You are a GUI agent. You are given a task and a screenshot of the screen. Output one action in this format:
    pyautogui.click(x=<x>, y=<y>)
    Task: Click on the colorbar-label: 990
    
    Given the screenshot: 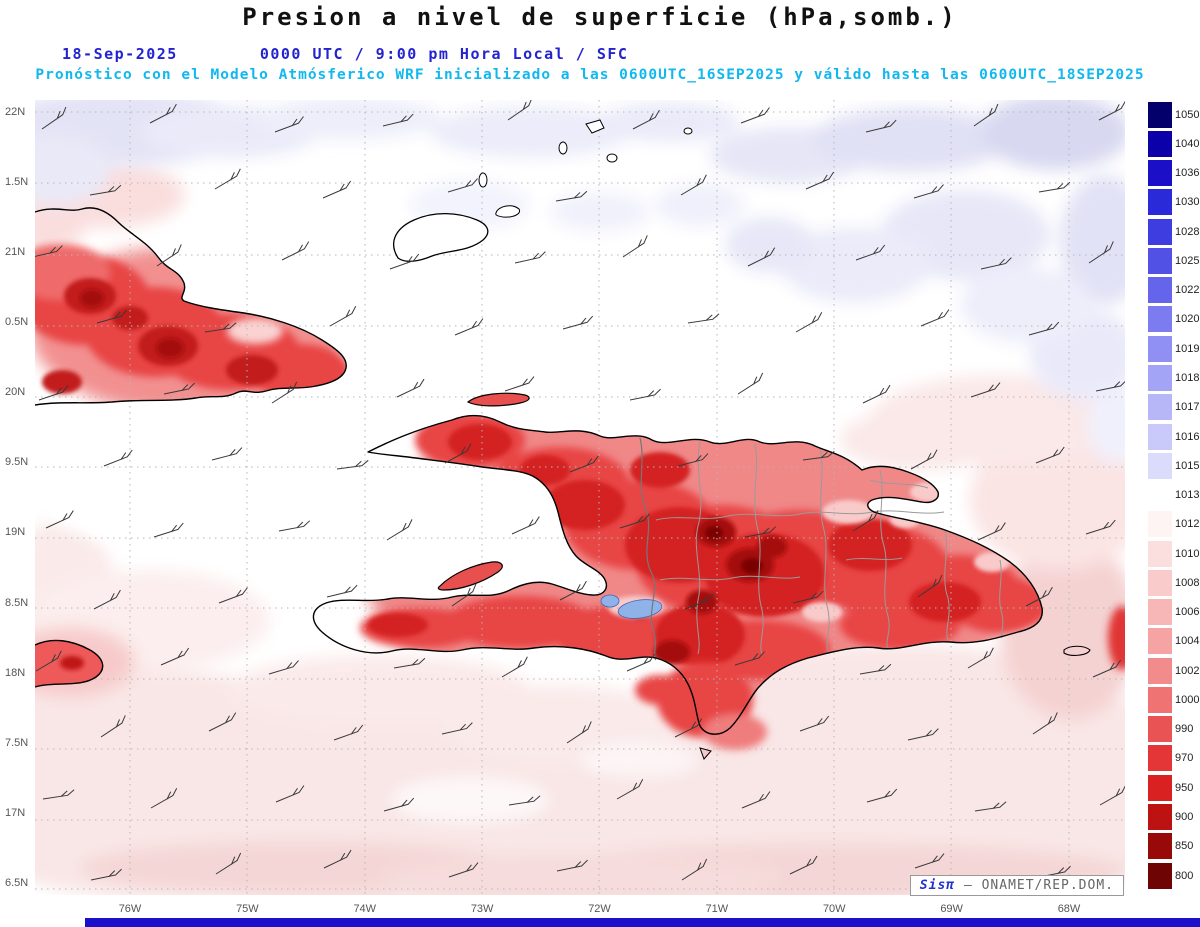 What is the action you would take?
    pyautogui.click(x=1184, y=729)
    